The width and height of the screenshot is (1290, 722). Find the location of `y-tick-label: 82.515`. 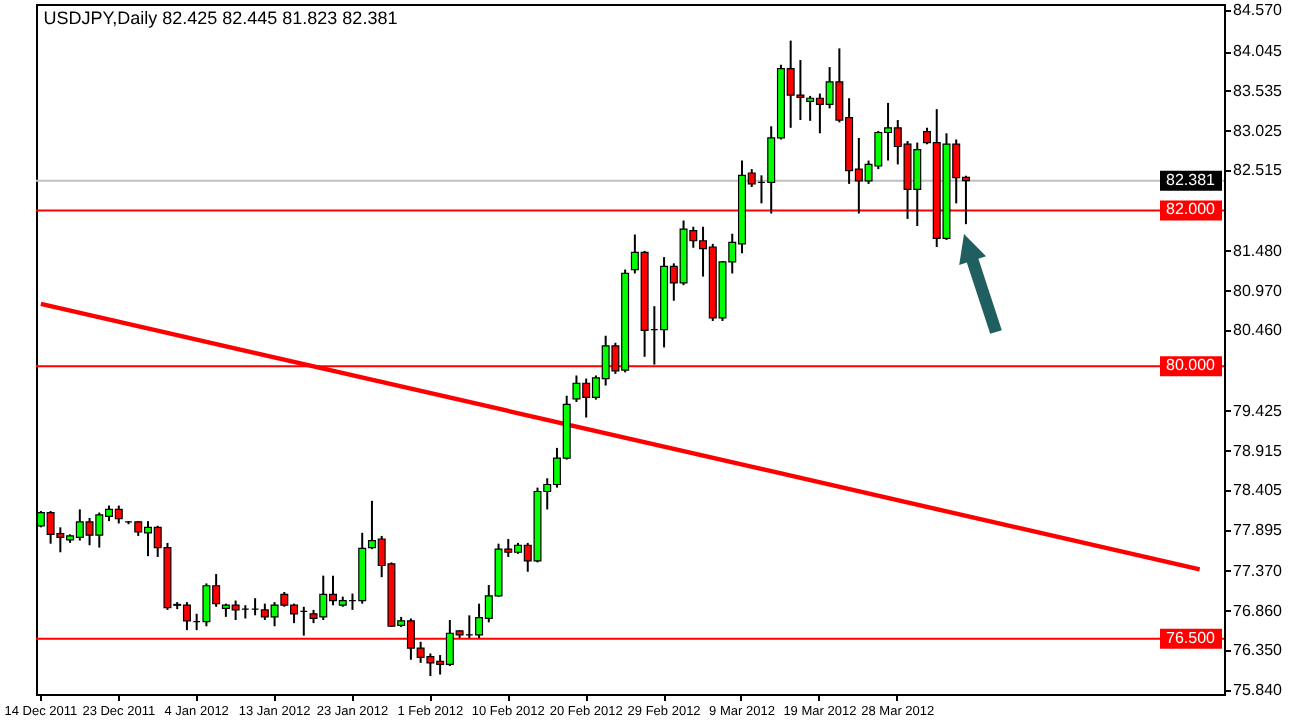

y-tick-label: 82.515 is located at coordinates (1258, 170).